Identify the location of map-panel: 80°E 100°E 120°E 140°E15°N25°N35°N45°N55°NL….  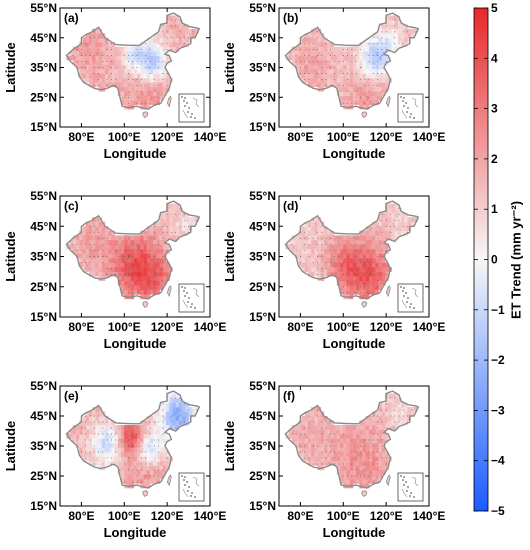
(114, 459).